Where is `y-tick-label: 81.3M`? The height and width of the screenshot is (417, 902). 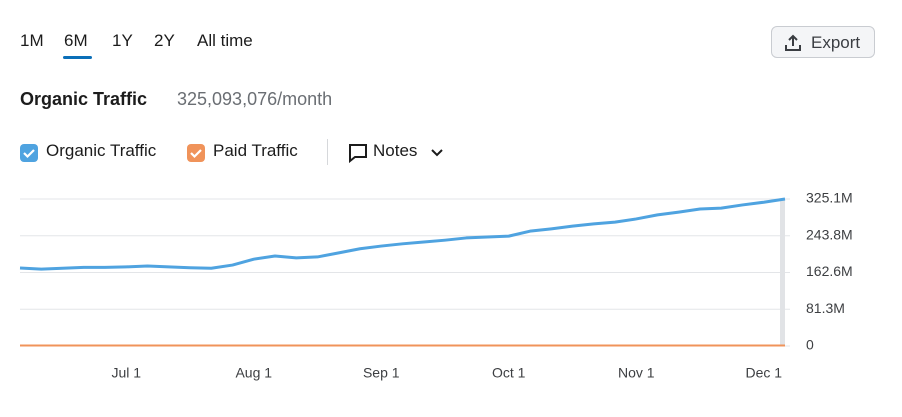 y-tick-label: 81.3M is located at coordinates (825, 308).